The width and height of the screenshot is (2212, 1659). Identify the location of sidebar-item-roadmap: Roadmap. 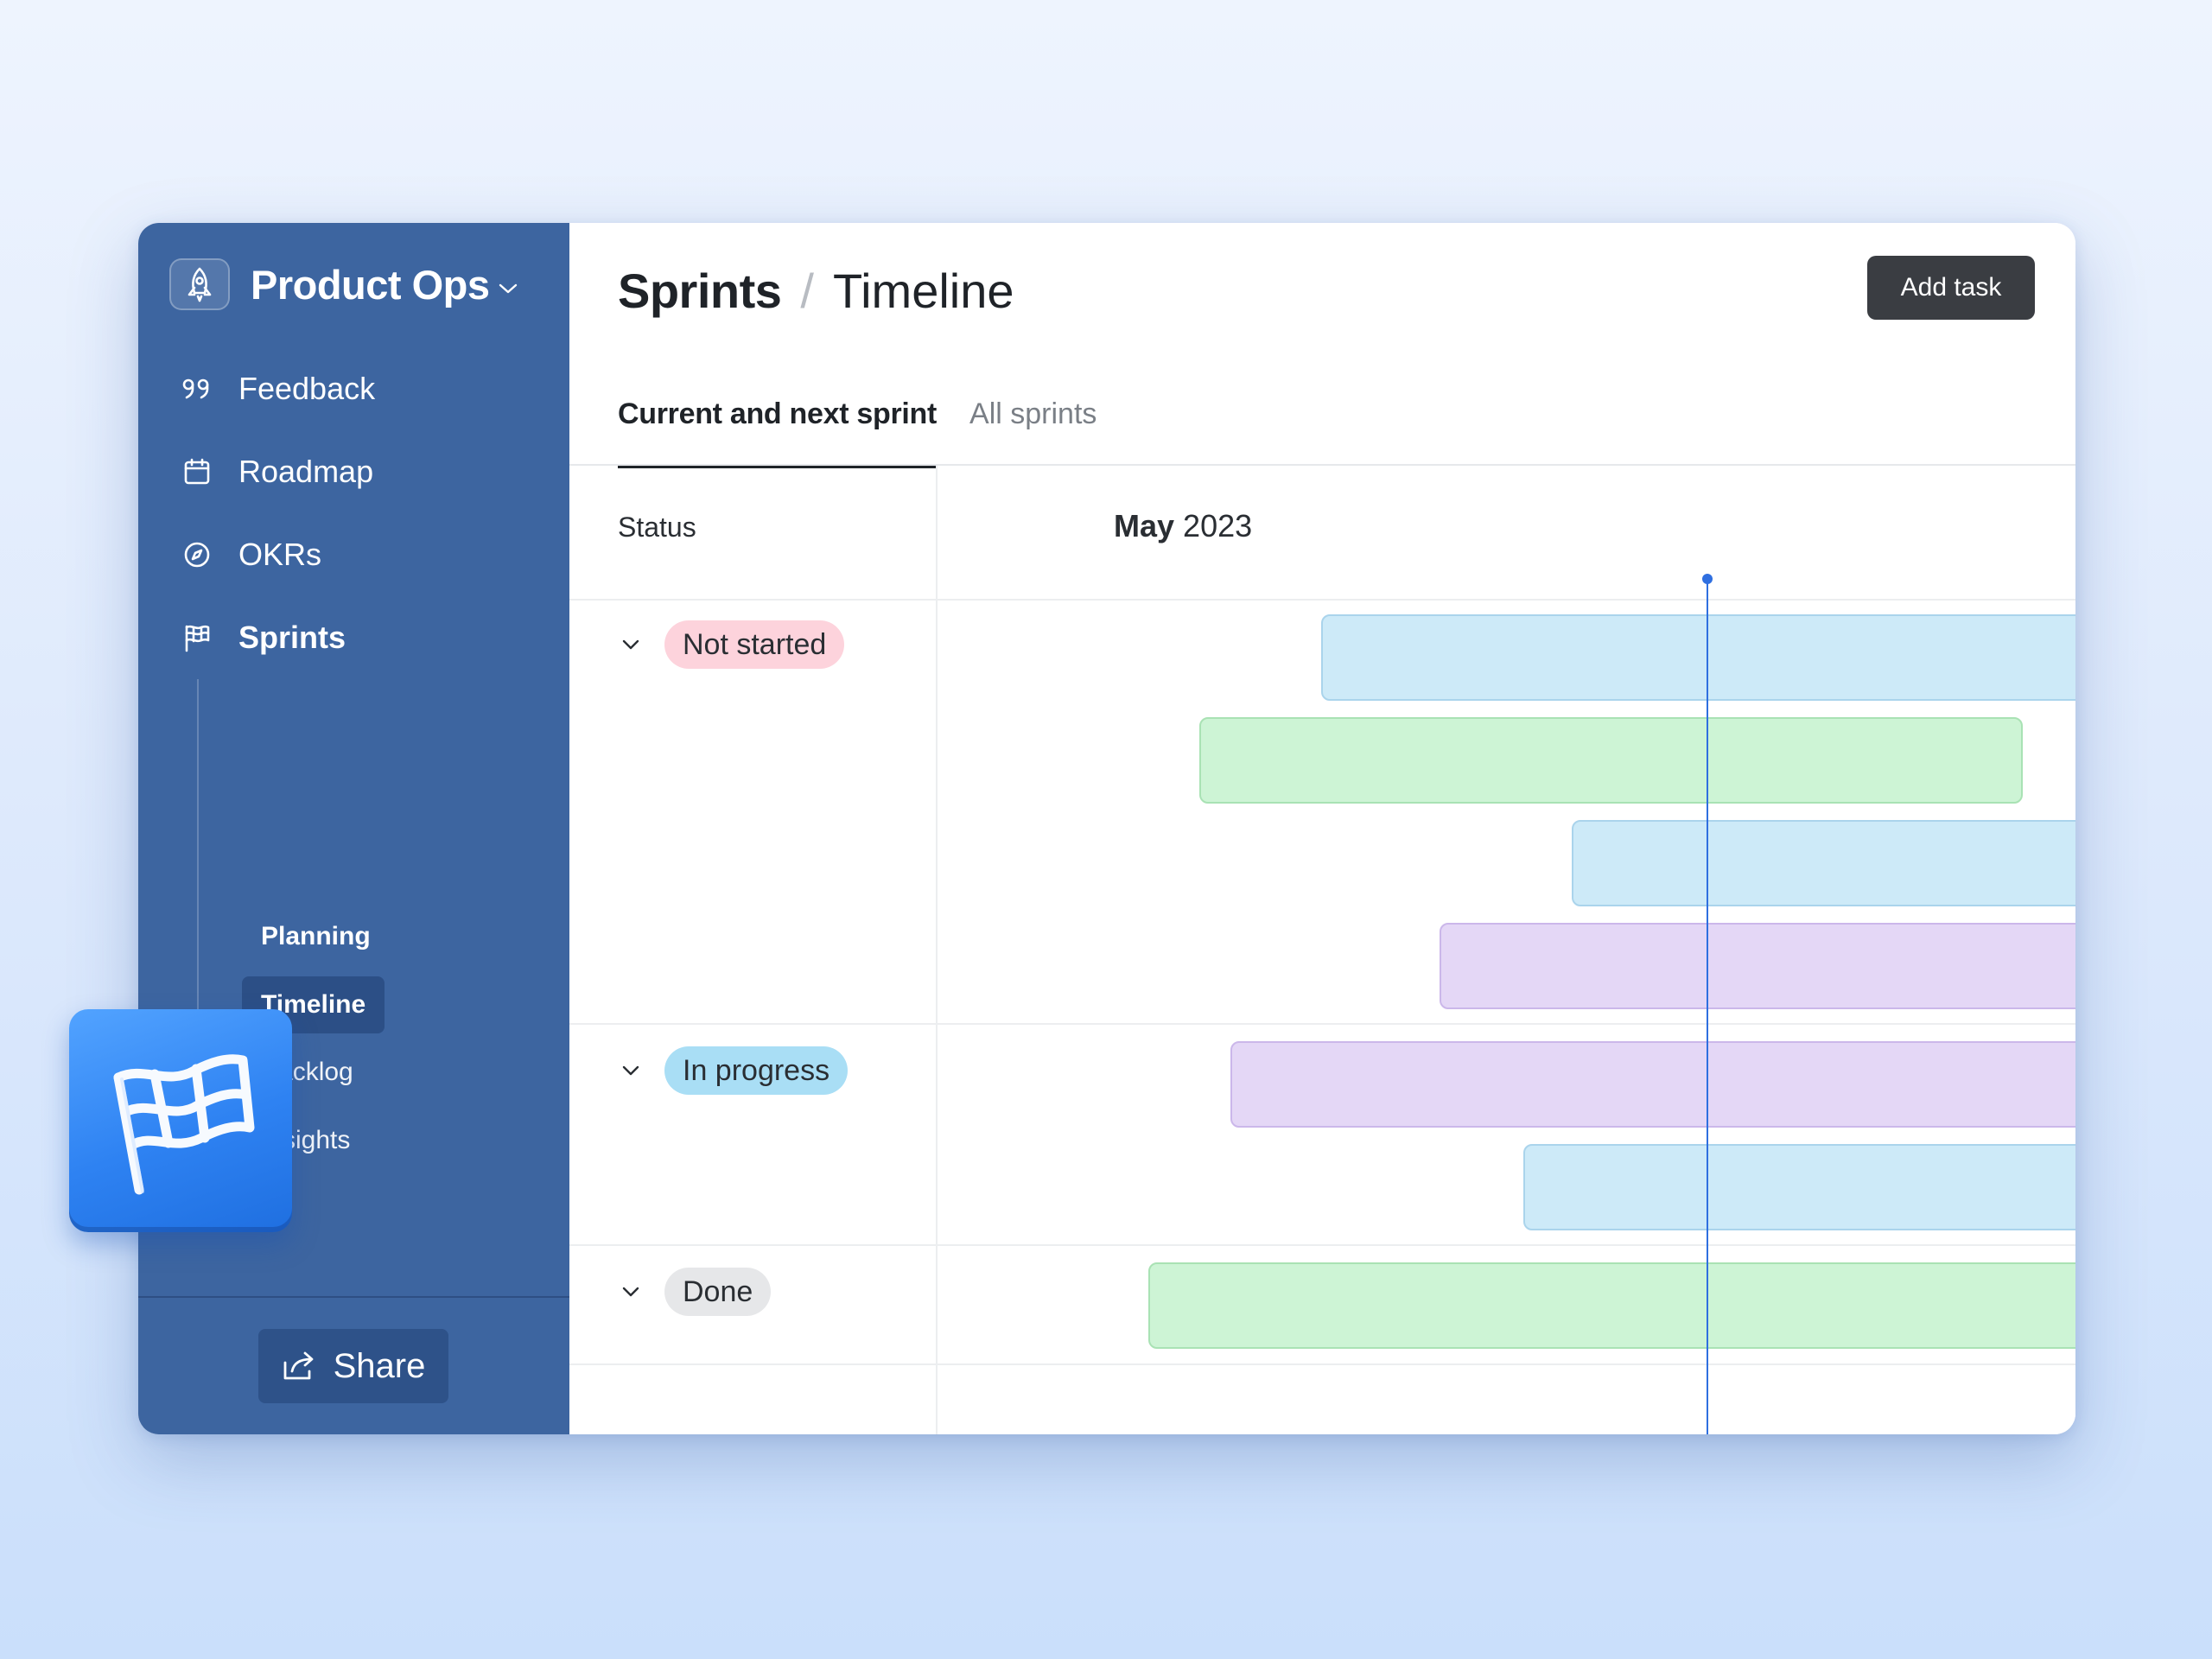
(277, 472).